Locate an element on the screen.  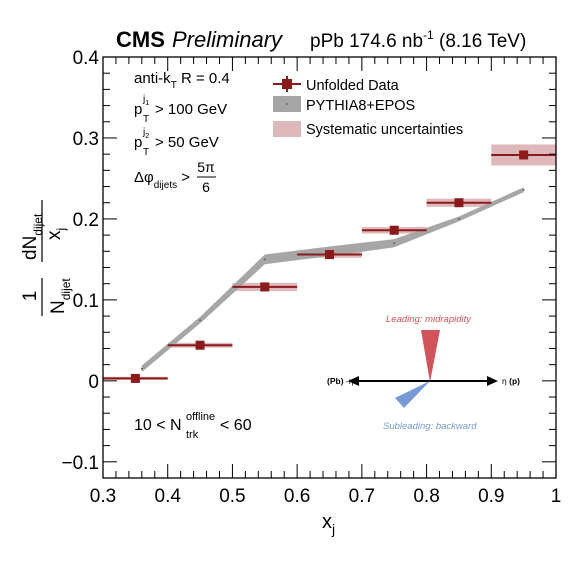
dphi-frac-den: 6 is located at coordinates (206, 187).